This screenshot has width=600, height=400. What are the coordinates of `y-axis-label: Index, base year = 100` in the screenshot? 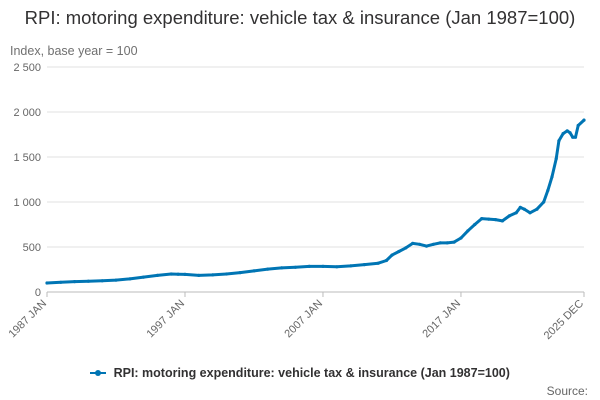 It's located at (74, 51).